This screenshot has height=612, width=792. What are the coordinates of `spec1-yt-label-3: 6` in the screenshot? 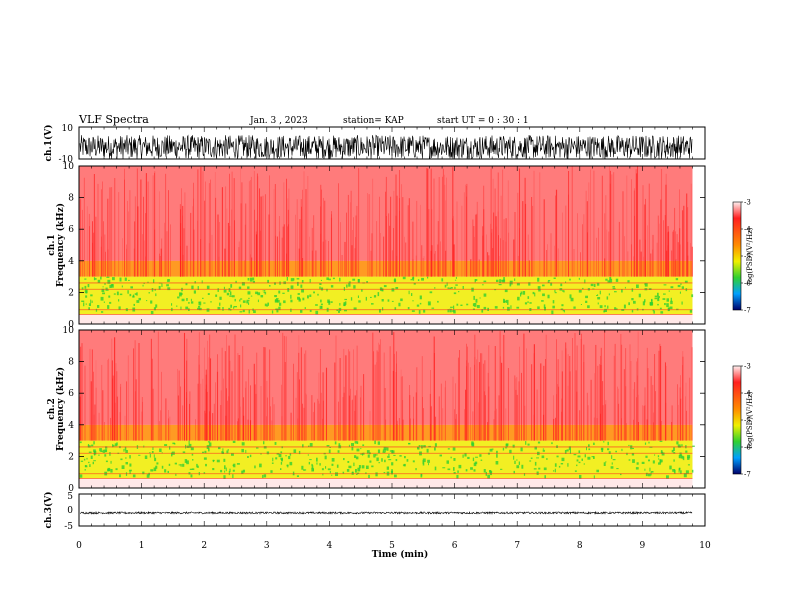 It's located at (71, 230).